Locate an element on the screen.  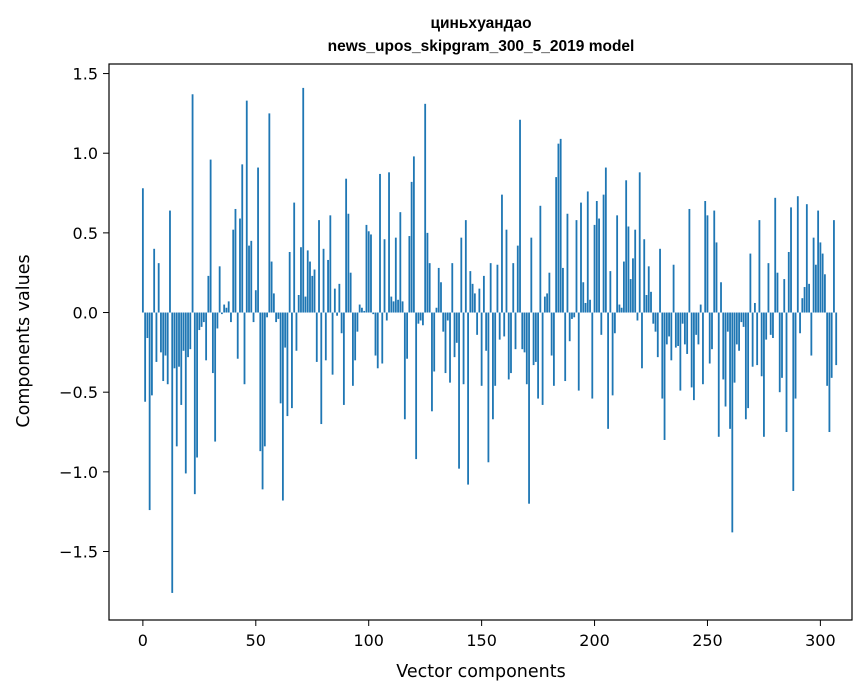
x-axis-ticks: 0 50 100 150 200 250 300 is located at coordinates (487, 635).